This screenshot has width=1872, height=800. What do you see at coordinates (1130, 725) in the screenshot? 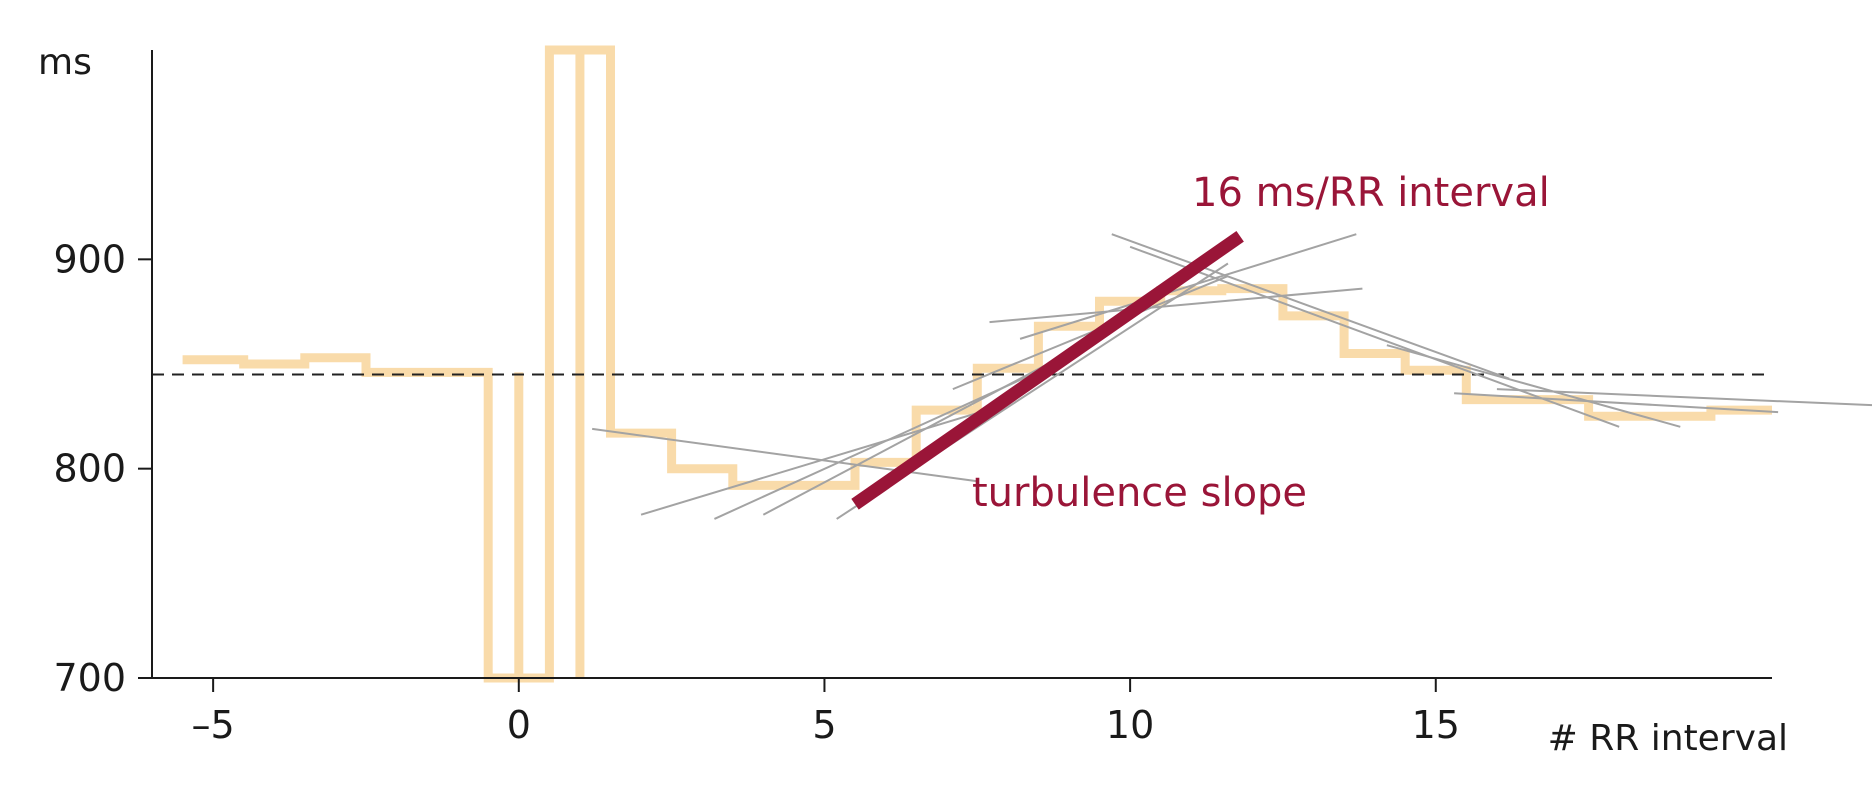
I see `x-tick-label: 10` at bounding box center [1130, 725].